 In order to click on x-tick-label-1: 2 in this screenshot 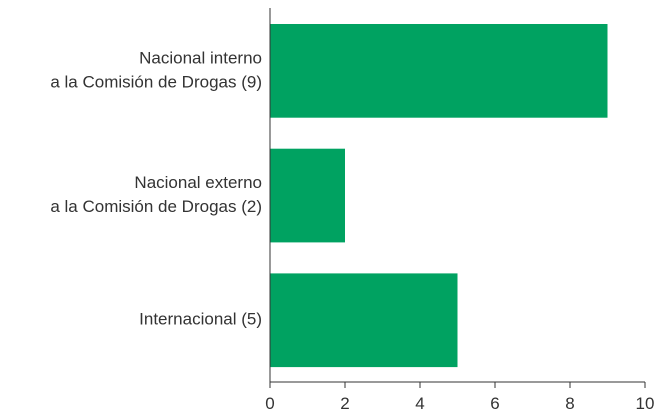, I will do `click(344, 403)`.